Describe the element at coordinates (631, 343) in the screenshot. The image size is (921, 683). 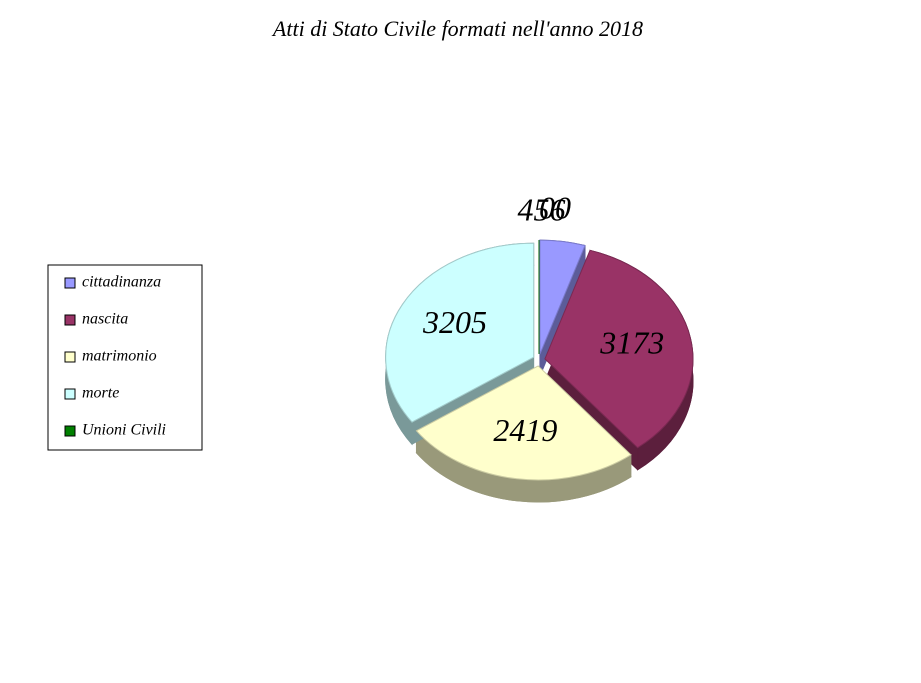
I see `data-label: 3173` at that location.